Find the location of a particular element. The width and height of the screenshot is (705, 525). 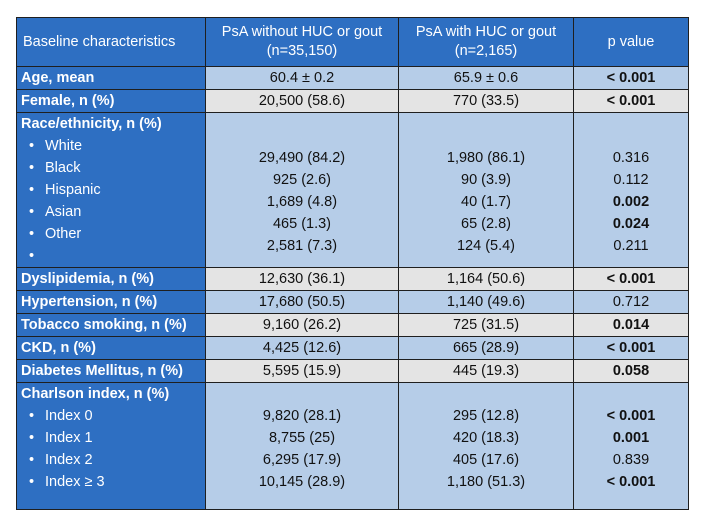

list-item: • Black is located at coordinates (111, 168).